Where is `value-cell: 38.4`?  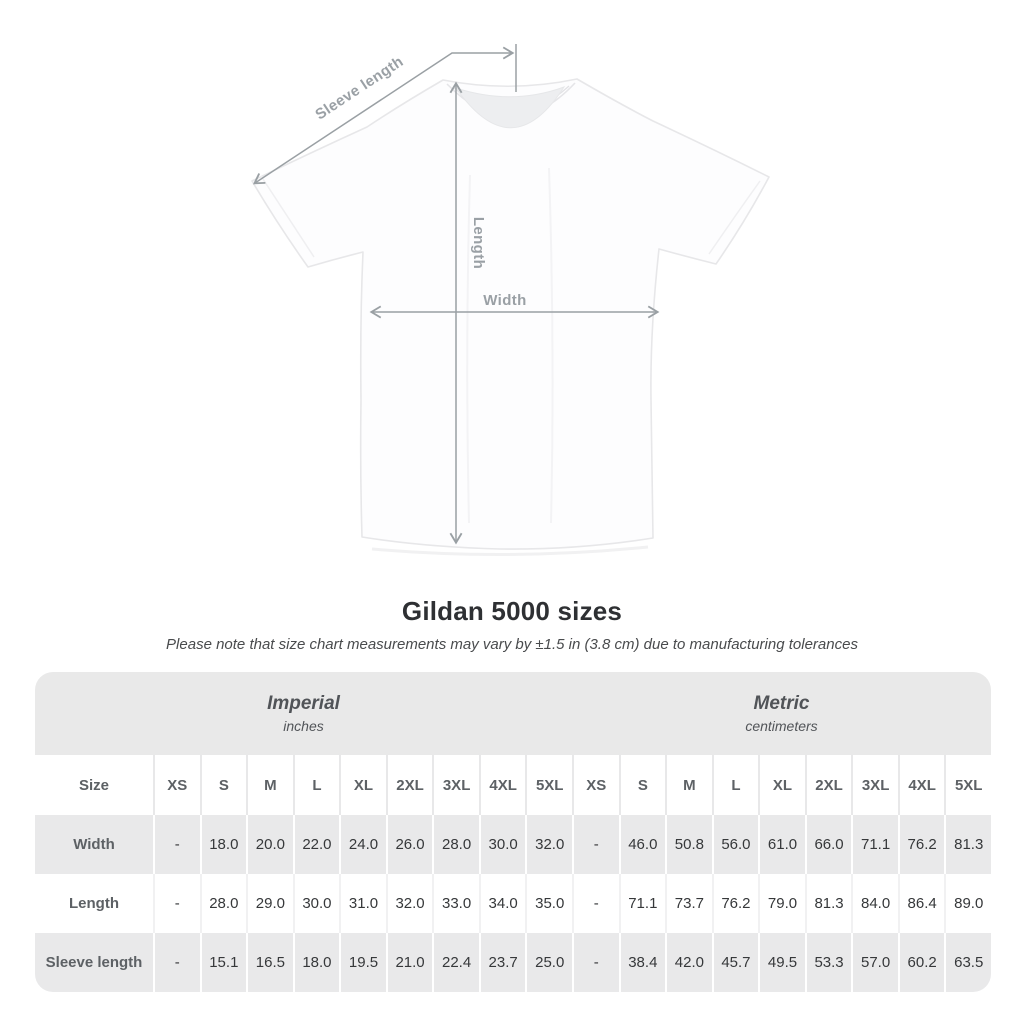
value-cell: 38.4 is located at coordinates (642, 962).